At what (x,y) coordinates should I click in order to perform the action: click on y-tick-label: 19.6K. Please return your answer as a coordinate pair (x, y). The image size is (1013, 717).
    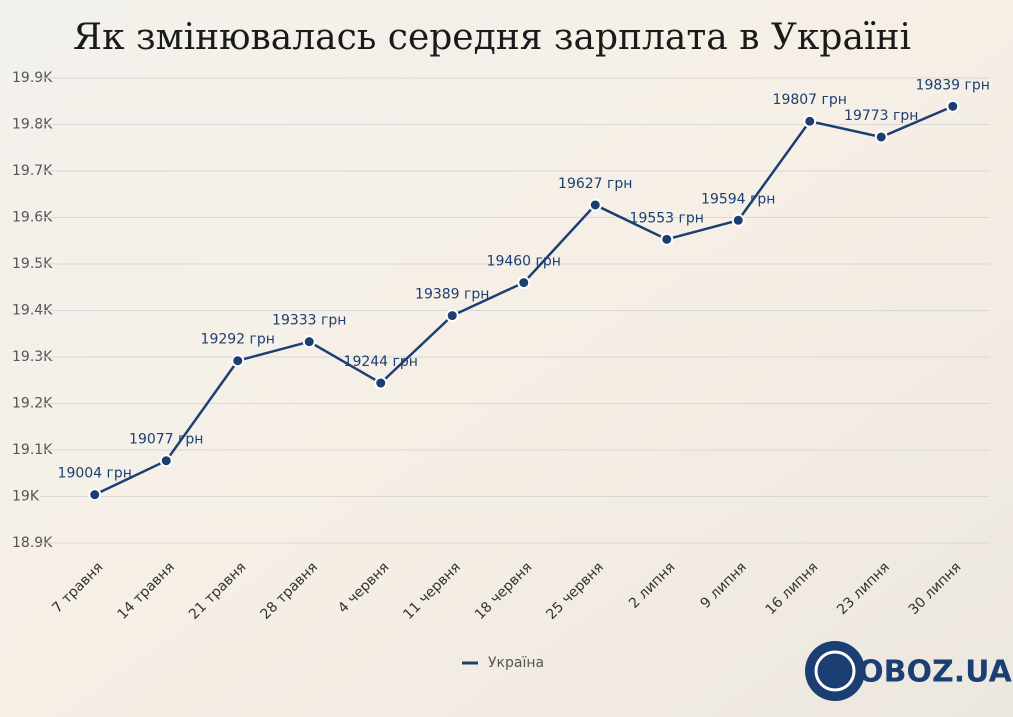
    Looking at the image, I should click on (32, 218).